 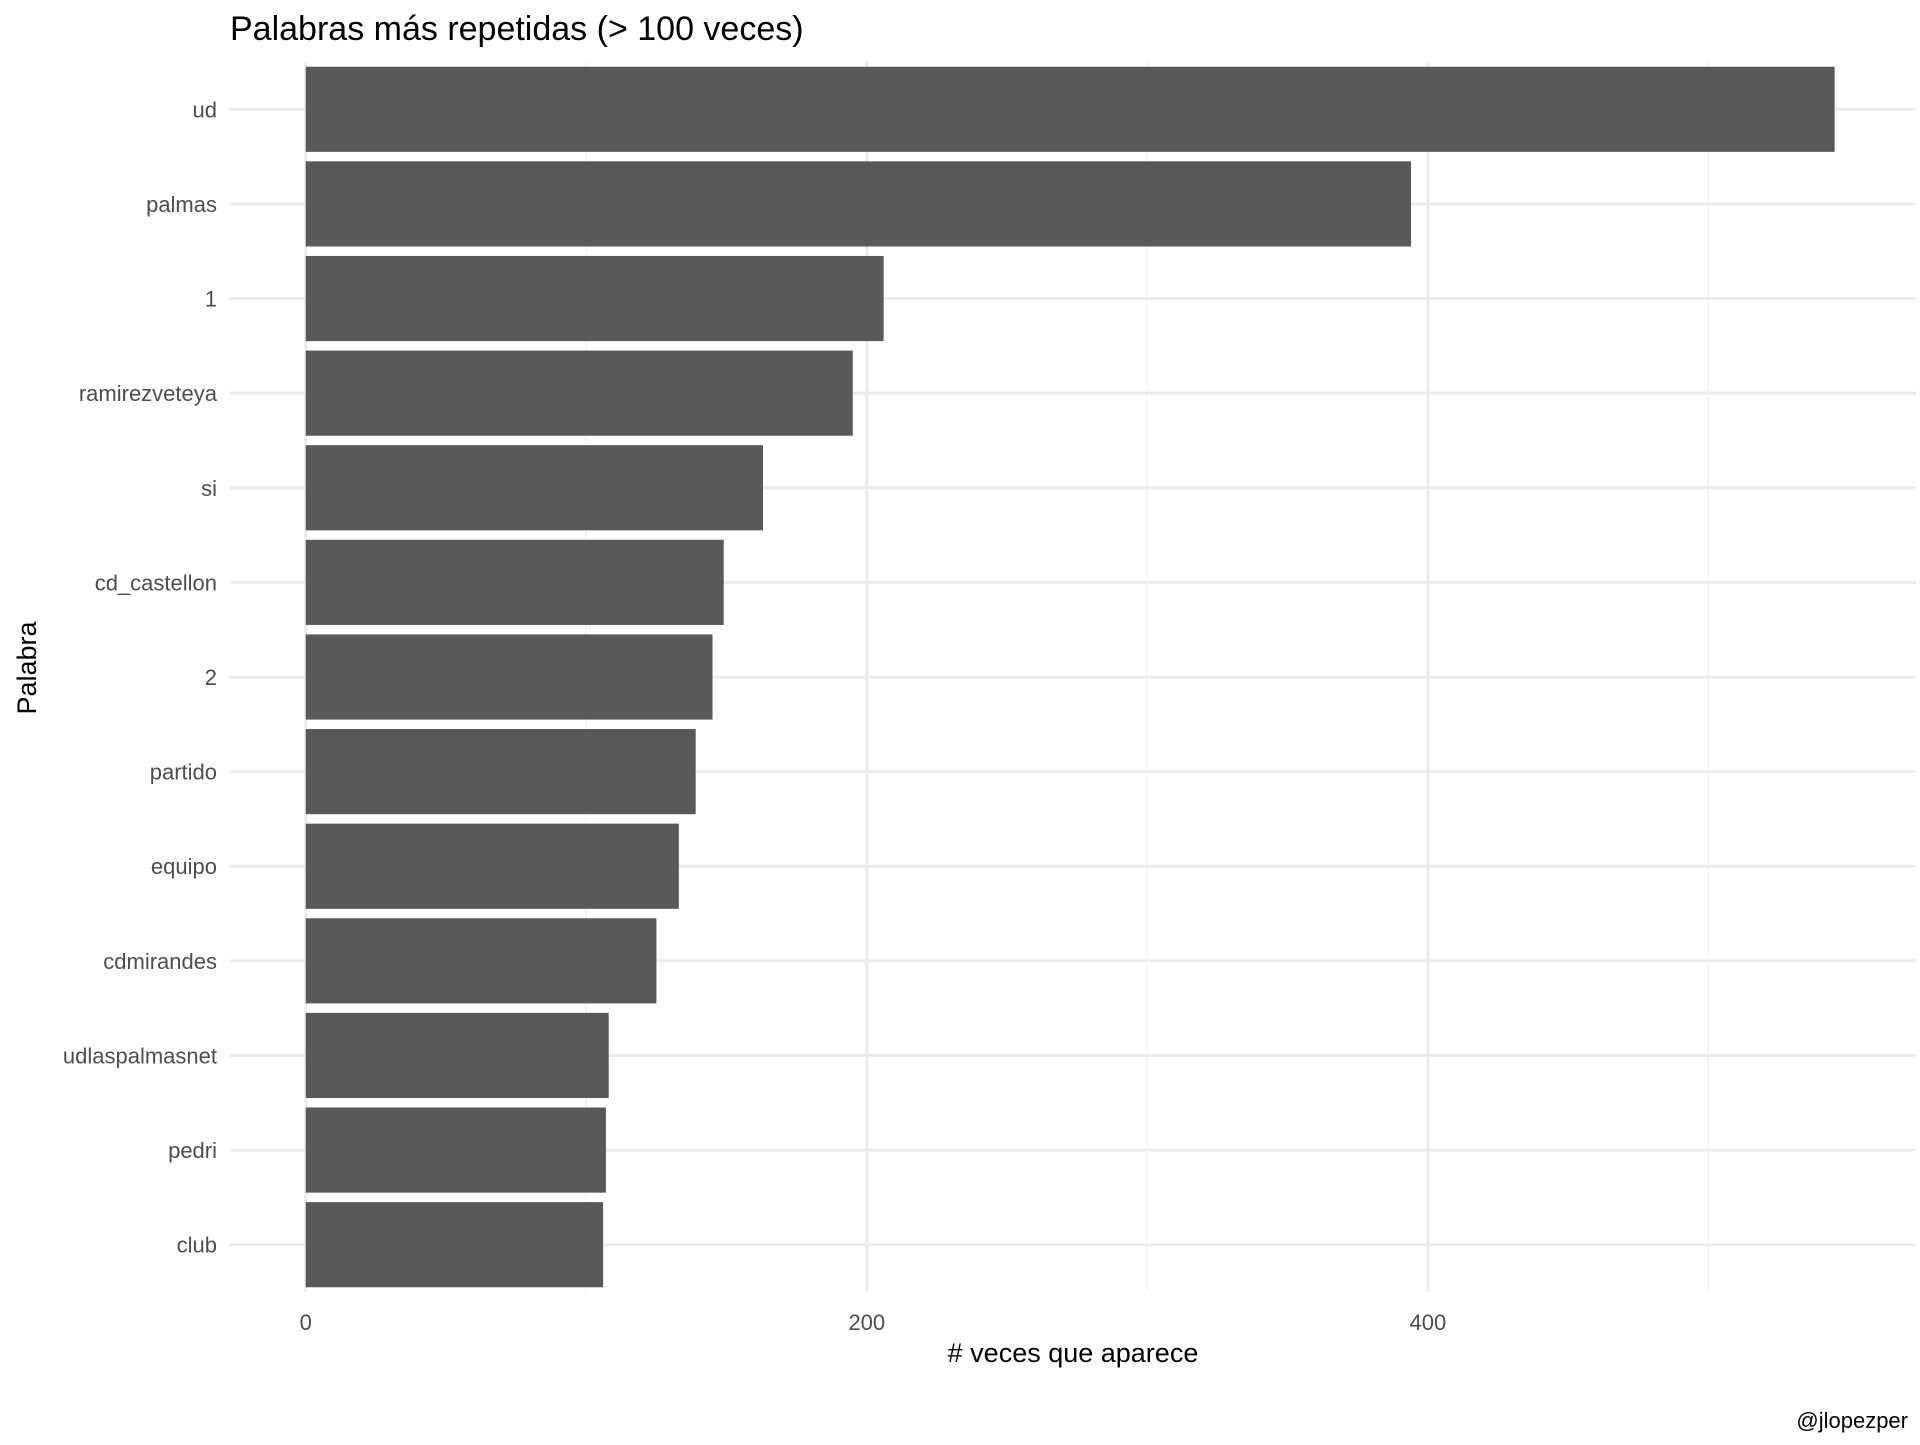 What do you see at coordinates (858, 204) in the screenshot?
I see `bar-palmas` at bounding box center [858, 204].